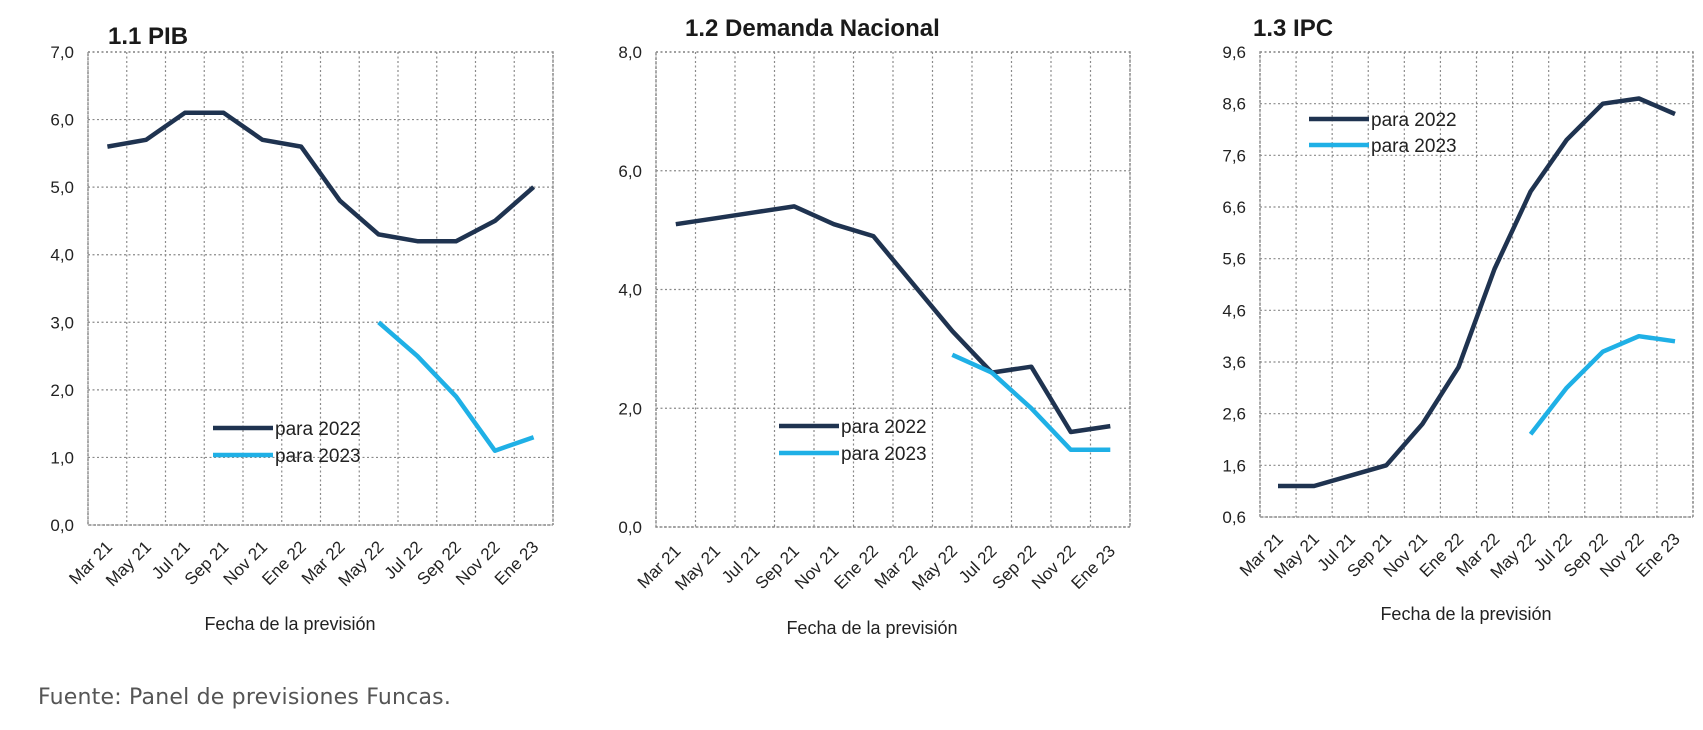 The width and height of the screenshot is (1703, 730). Describe the element at coordinates (1234, 52) in the screenshot. I see `y-tick-label: 9,6` at that location.